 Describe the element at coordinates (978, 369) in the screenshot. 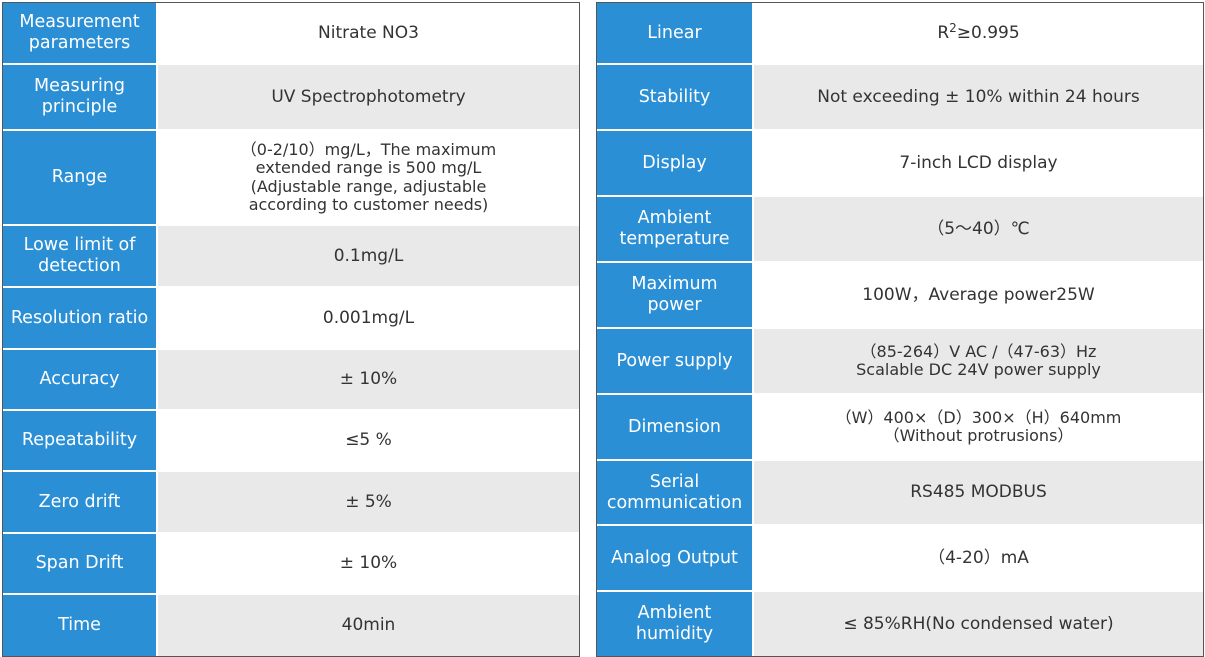

I see `spec-value-line: Scalable DC 24V power supply` at that location.